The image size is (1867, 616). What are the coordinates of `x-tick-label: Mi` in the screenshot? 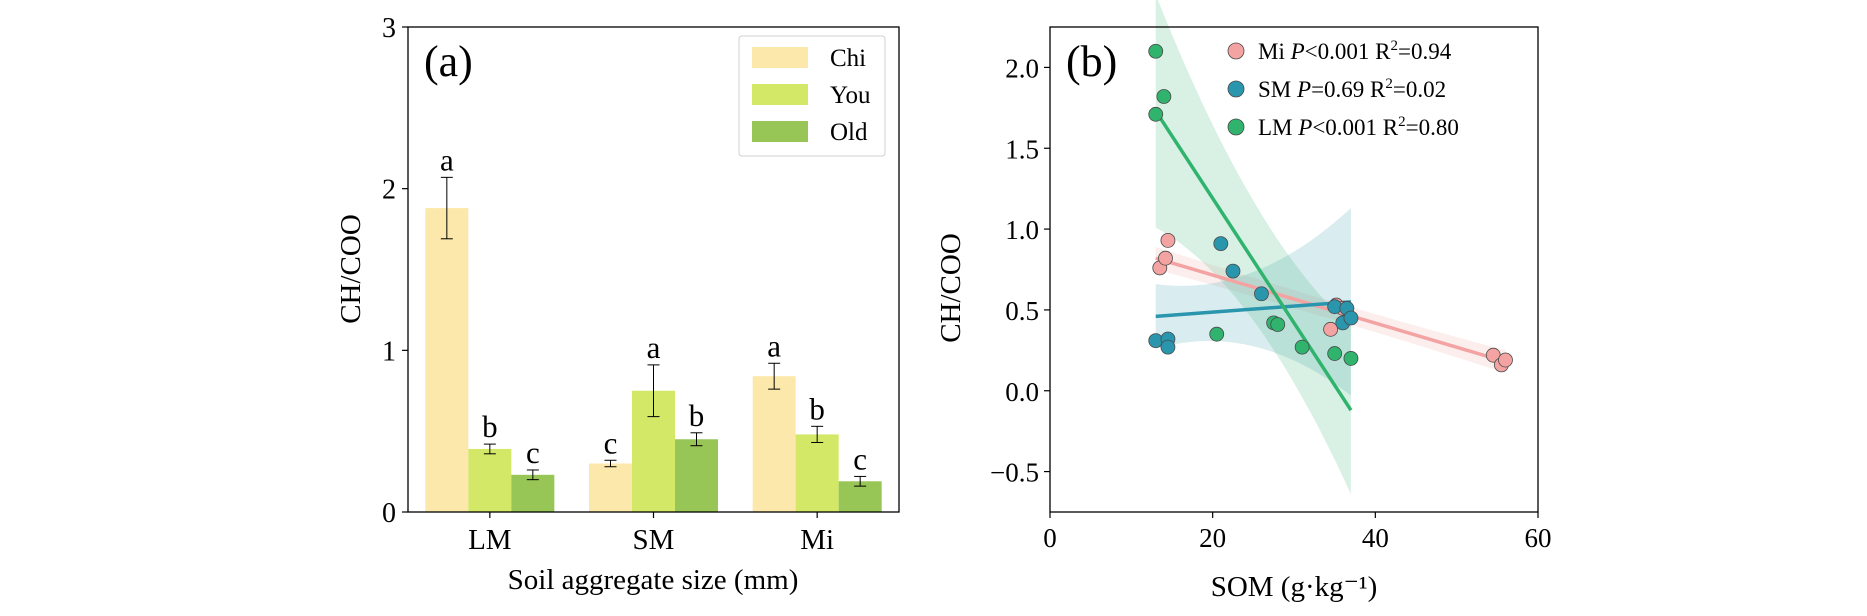 It's located at (817, 540).